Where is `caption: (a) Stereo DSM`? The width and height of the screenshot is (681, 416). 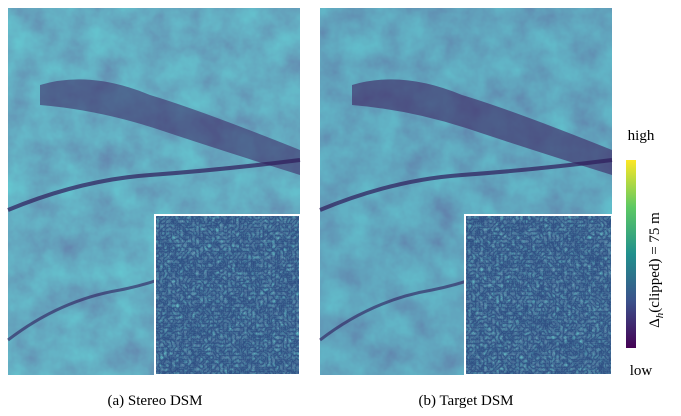 caption: (a) Stereo DSM is located at coordinates (155, 401).